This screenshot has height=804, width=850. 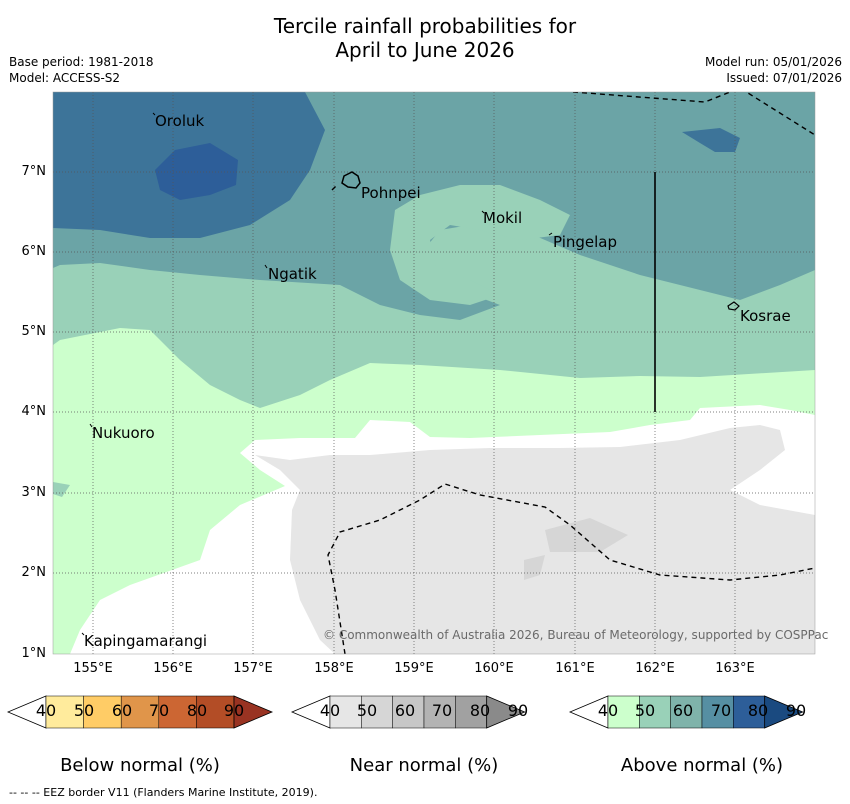 I want to click on tick-near-50: 50, so click(x=367, y=710).